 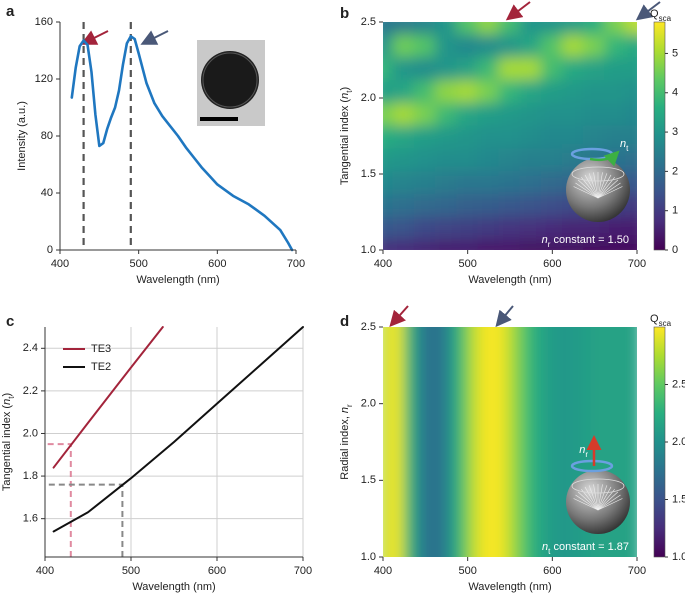 I want to click on ring, so click(x=592, y=466).